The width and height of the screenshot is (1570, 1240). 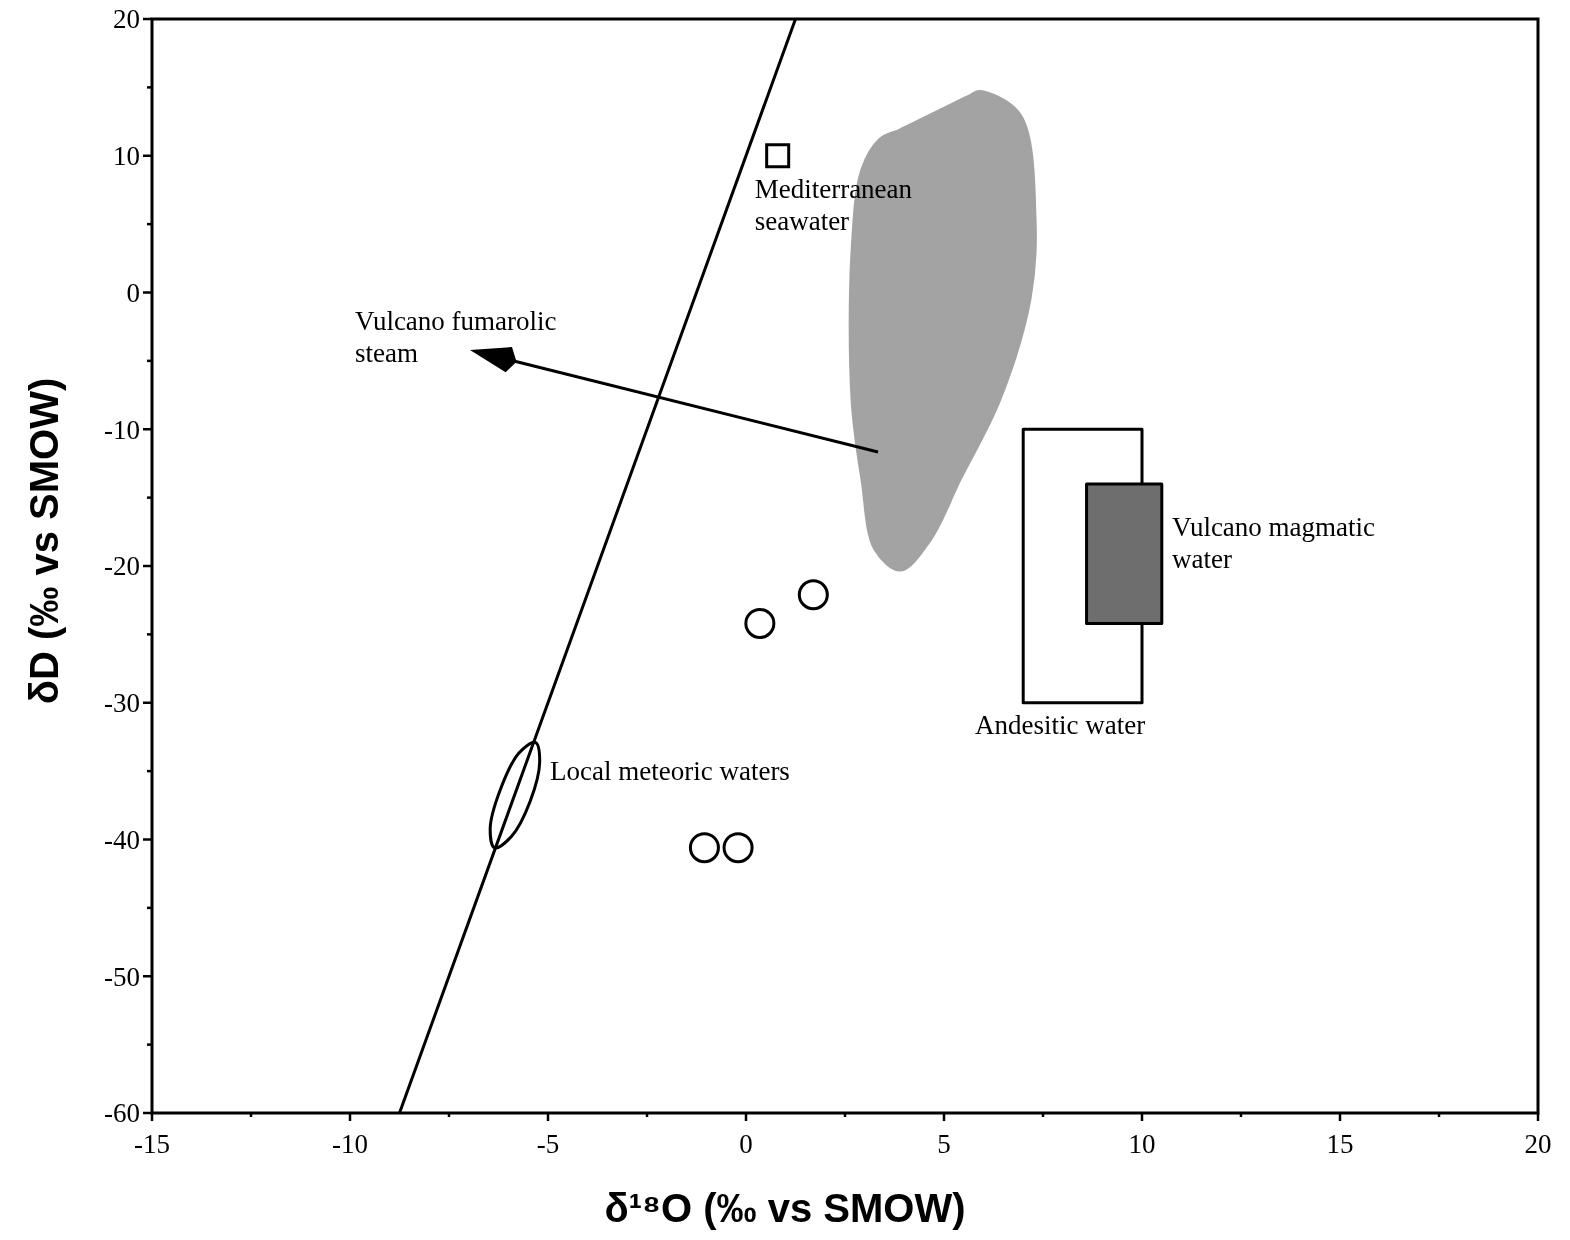 What do you see at coordinates (670, 771) in the screenshot?
I see `annotation: Local meteoric waters` at bounding box center [670, 771].